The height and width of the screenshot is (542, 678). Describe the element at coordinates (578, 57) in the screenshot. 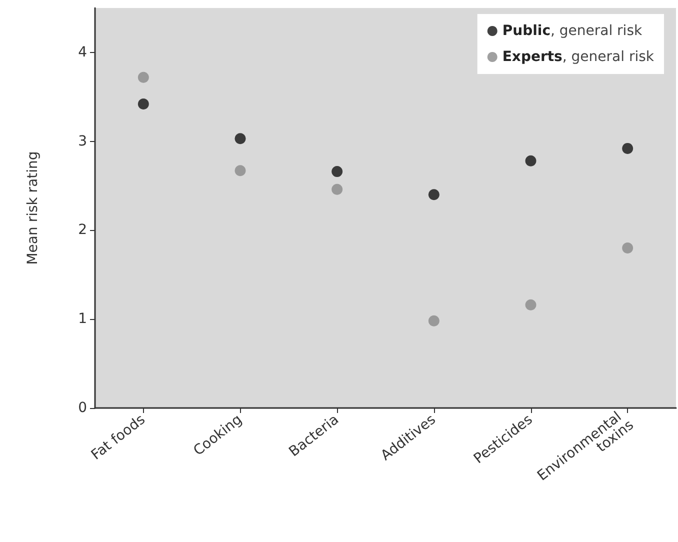

I see `legend-label: Experts, general risk` at that location.